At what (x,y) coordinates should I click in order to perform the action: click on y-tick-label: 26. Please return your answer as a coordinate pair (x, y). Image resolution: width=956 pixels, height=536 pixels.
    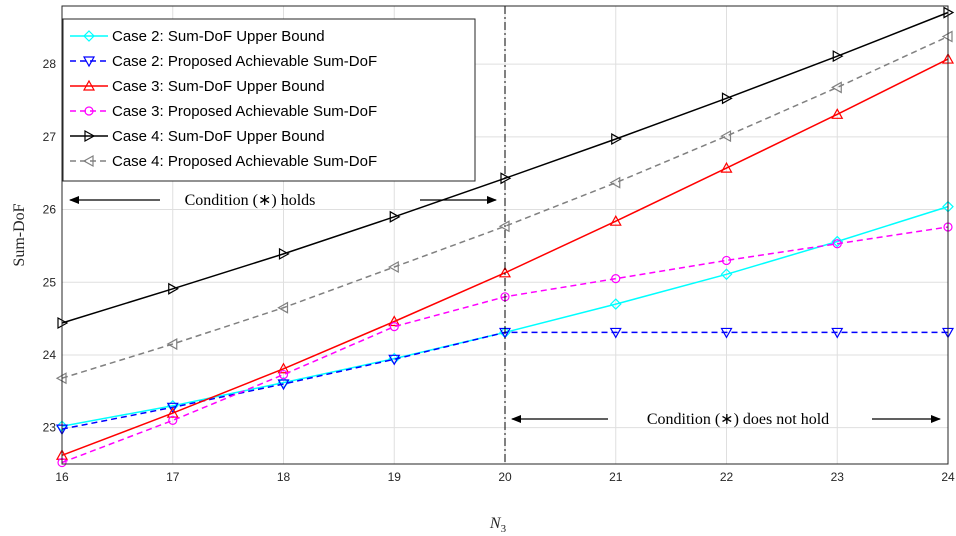
    Looking at the image, I should click on (50, 210).